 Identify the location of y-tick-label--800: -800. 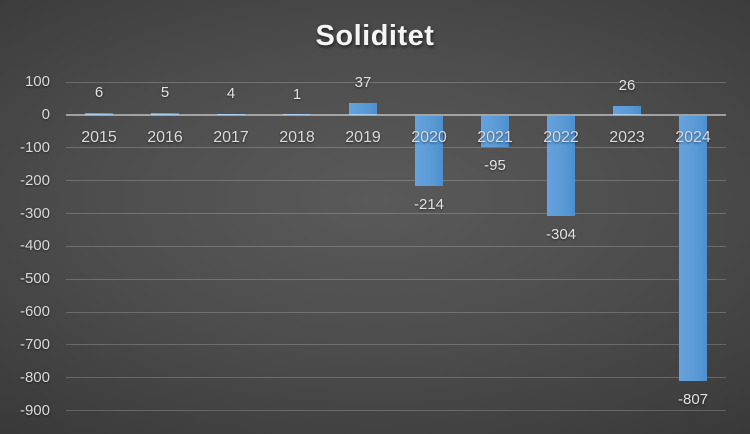
(34, 377).